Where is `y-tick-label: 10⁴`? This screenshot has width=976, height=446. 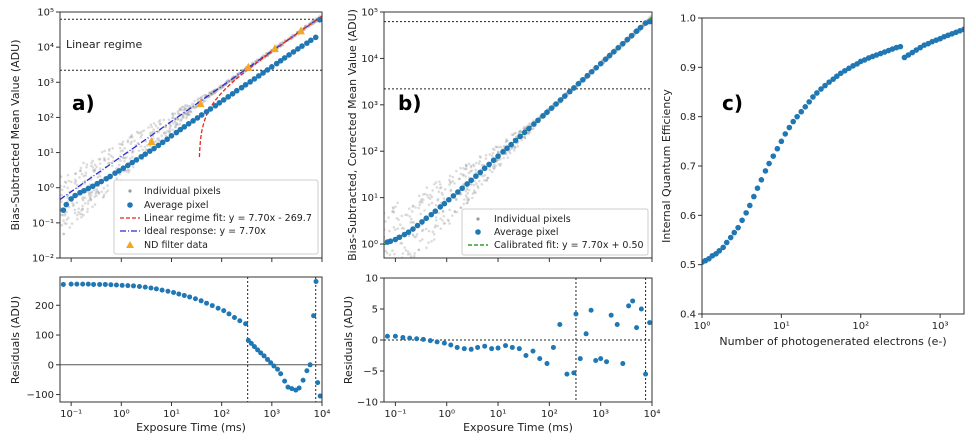 y-tick-label: 10⁴ is located at coordinates (45, 48).